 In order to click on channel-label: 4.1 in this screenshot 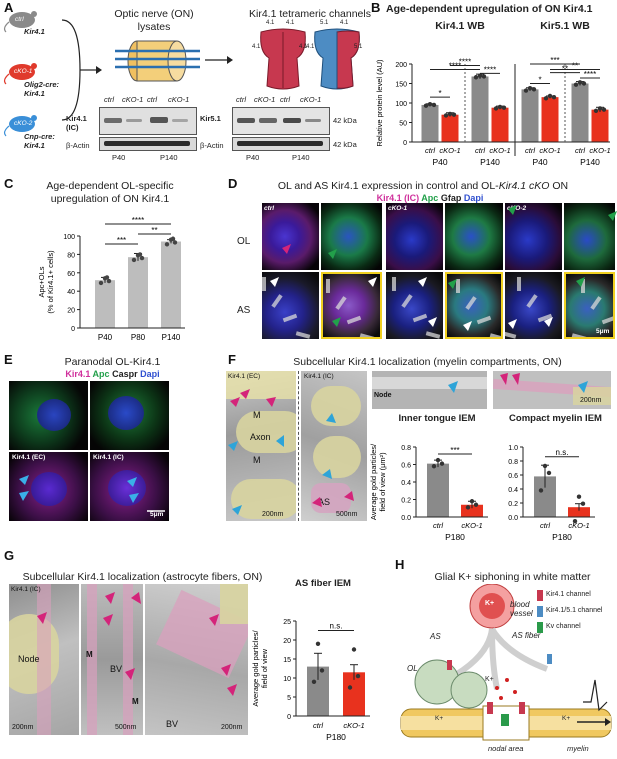, I will do `click(303, 47)`.